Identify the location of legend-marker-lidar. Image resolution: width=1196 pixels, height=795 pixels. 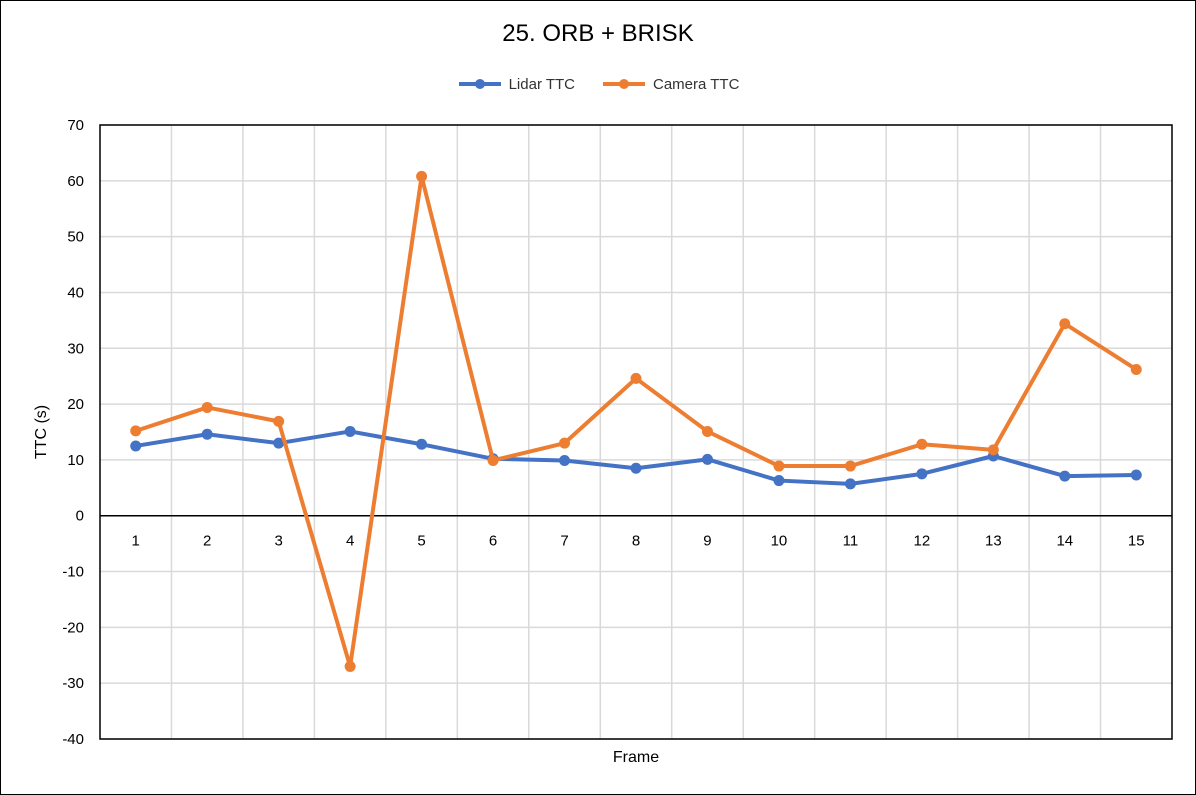
(479, 84).